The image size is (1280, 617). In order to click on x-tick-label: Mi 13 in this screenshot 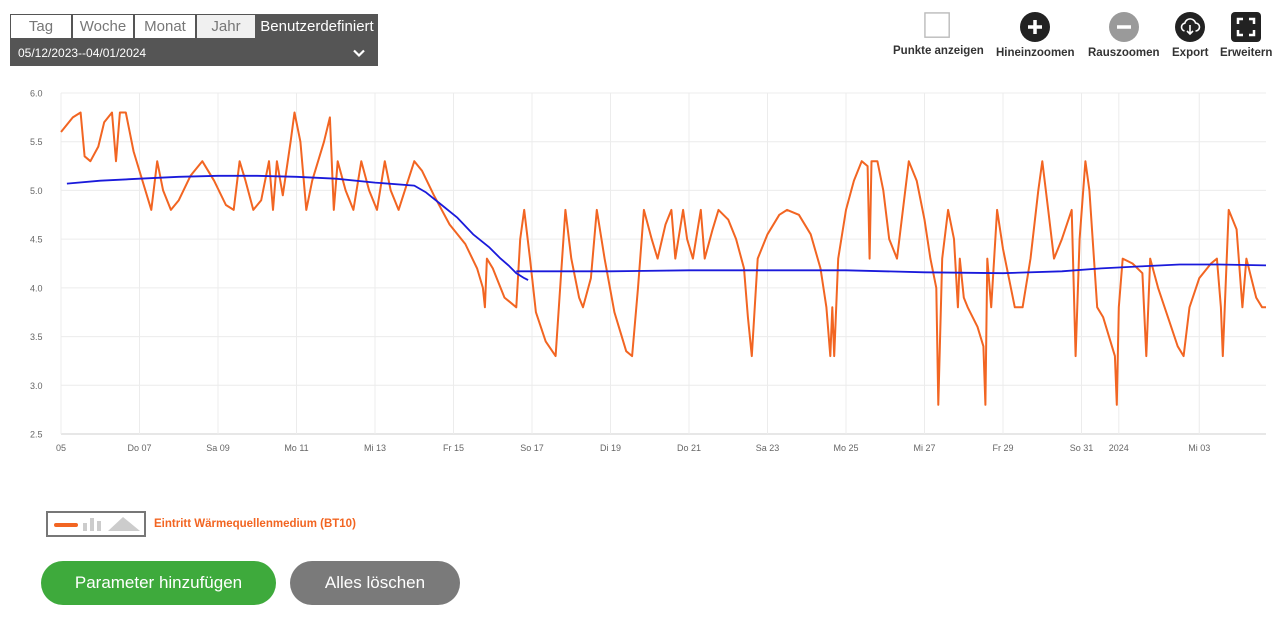, I will do `click(375, 448)`.